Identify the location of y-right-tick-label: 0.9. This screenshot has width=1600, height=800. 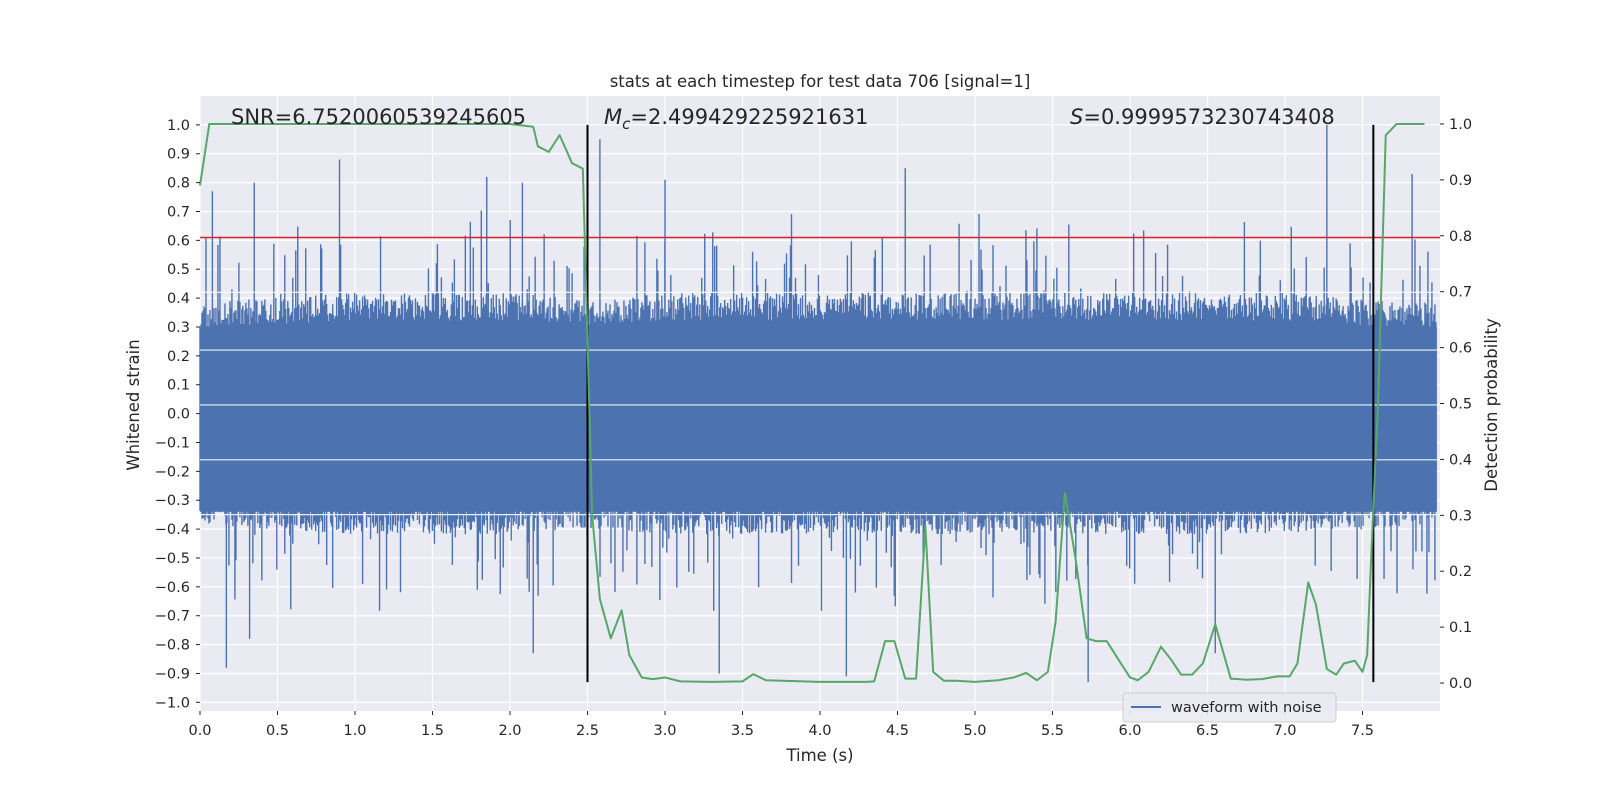
(1460, 181).